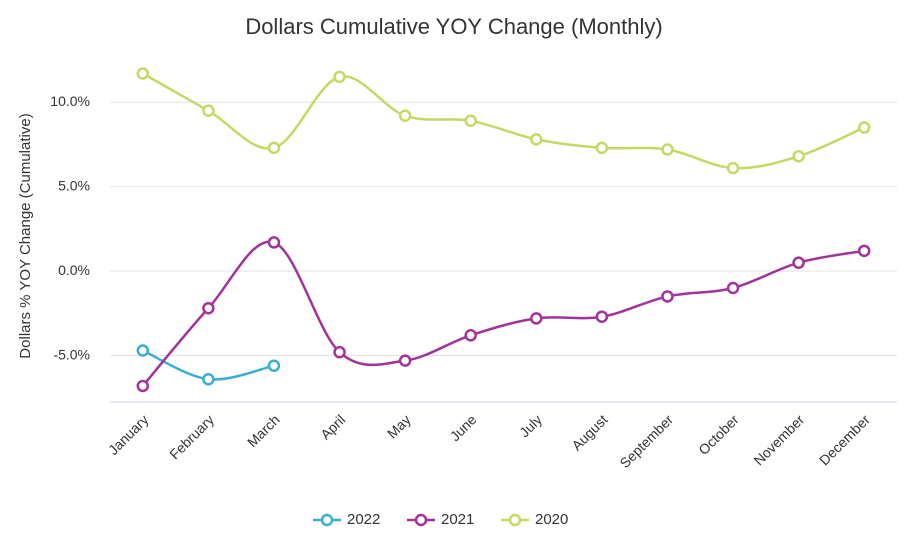  I want to click on legend-label: 2020, so click(551, 519).